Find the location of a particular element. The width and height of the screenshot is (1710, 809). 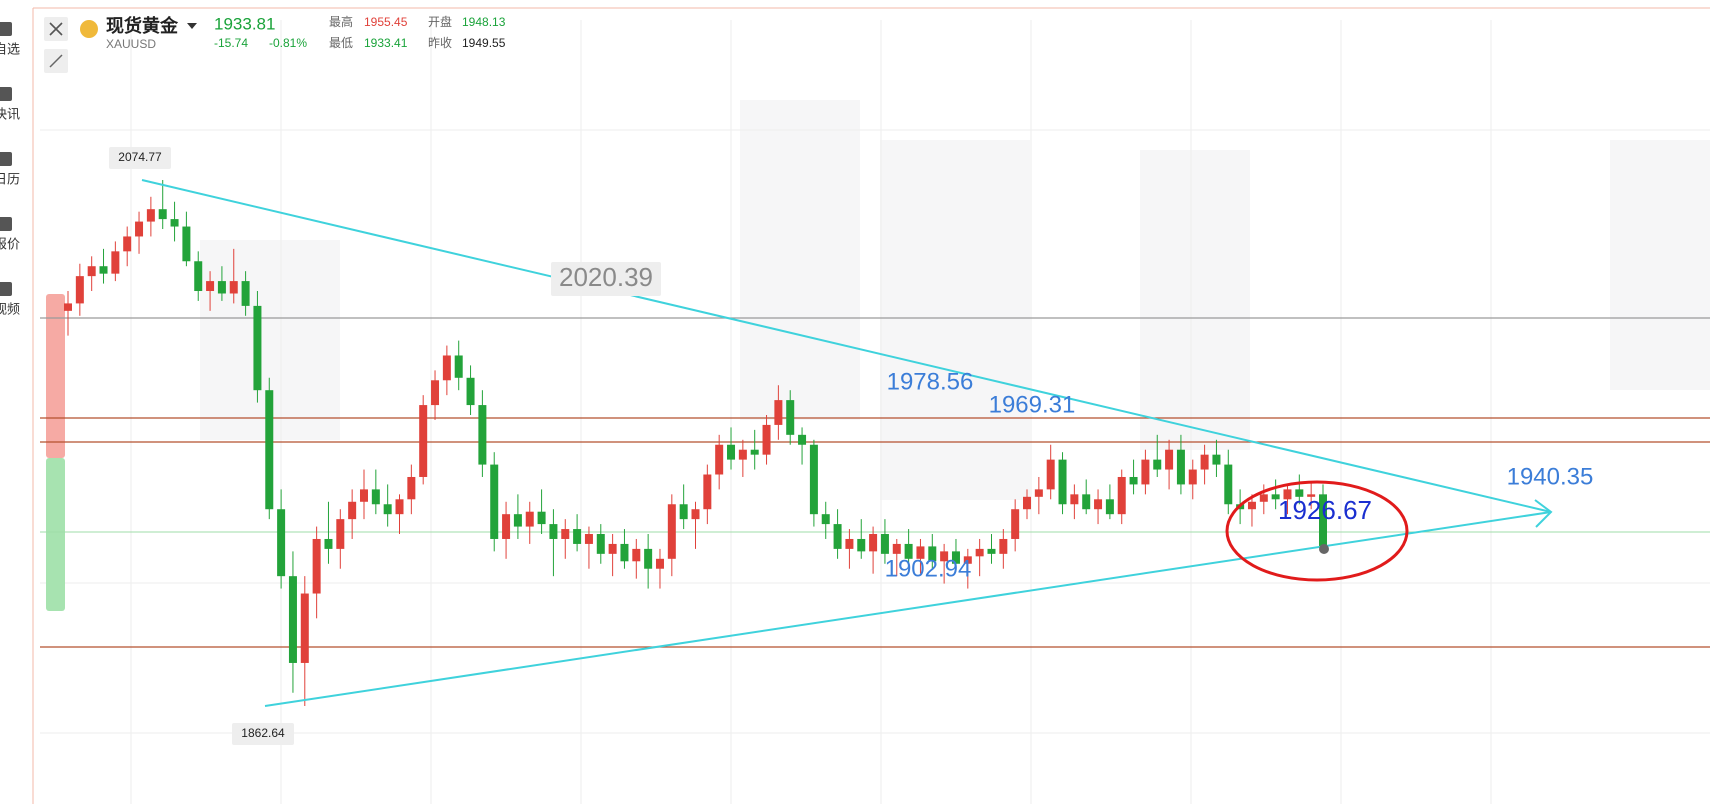

annotation: 2020.39 is located at coordinates (606, 277).